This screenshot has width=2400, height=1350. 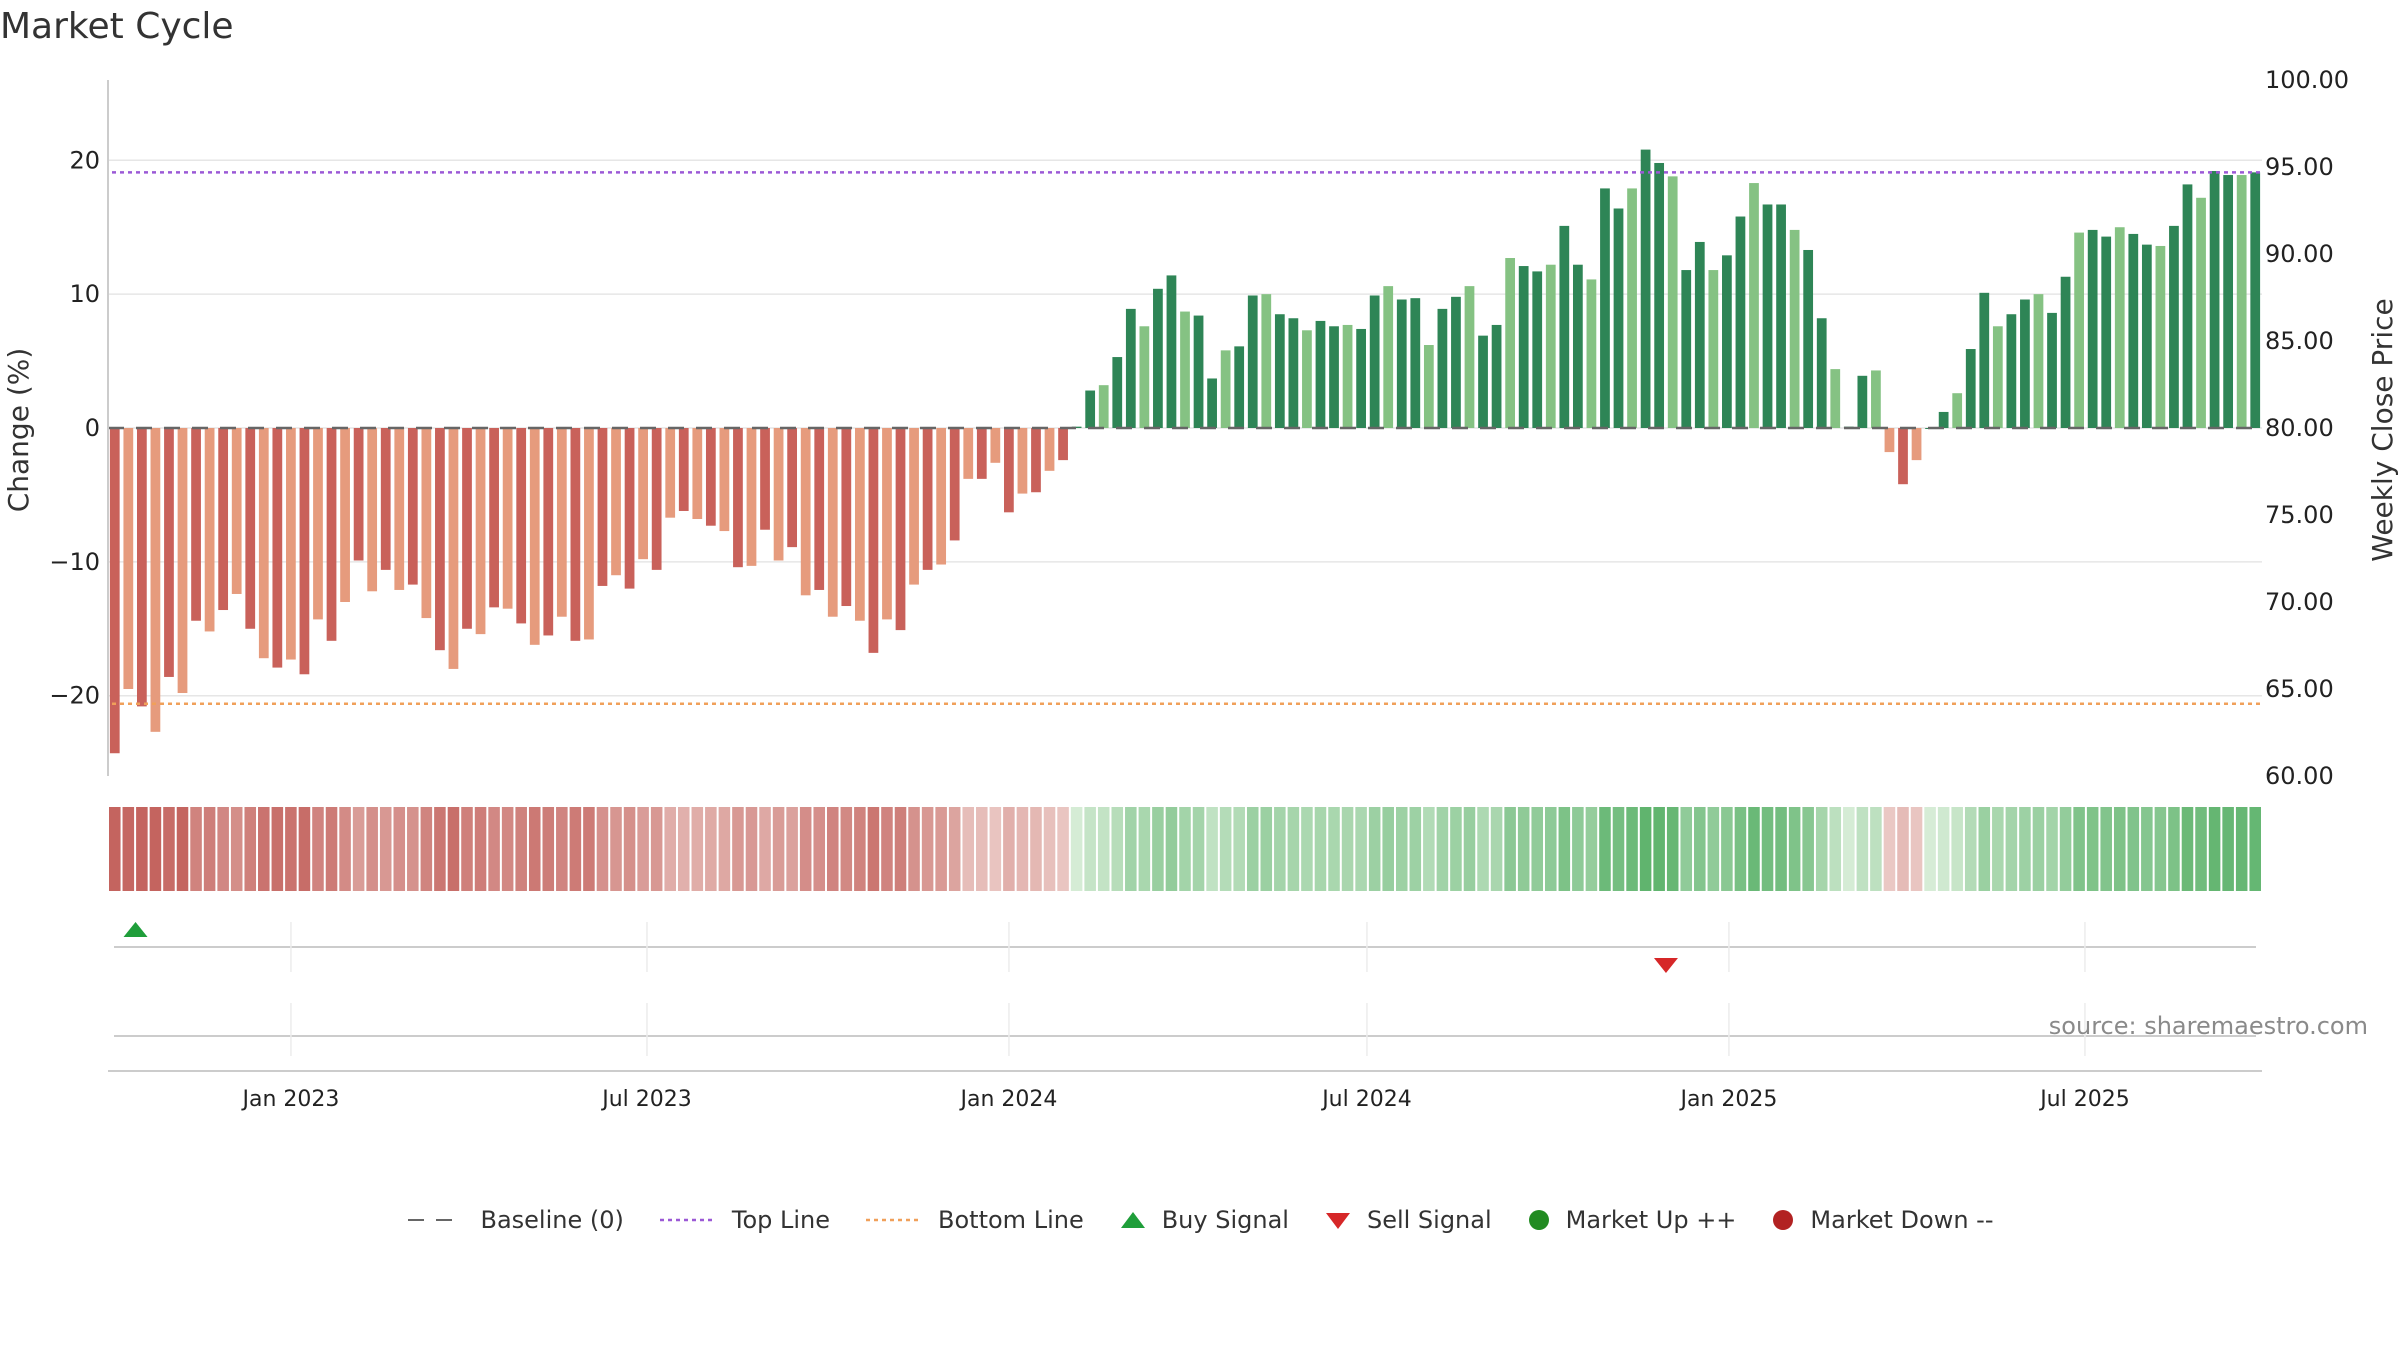 I want to click on legend-item-buy: Buy Signal, so click(x=1203, y=1220).